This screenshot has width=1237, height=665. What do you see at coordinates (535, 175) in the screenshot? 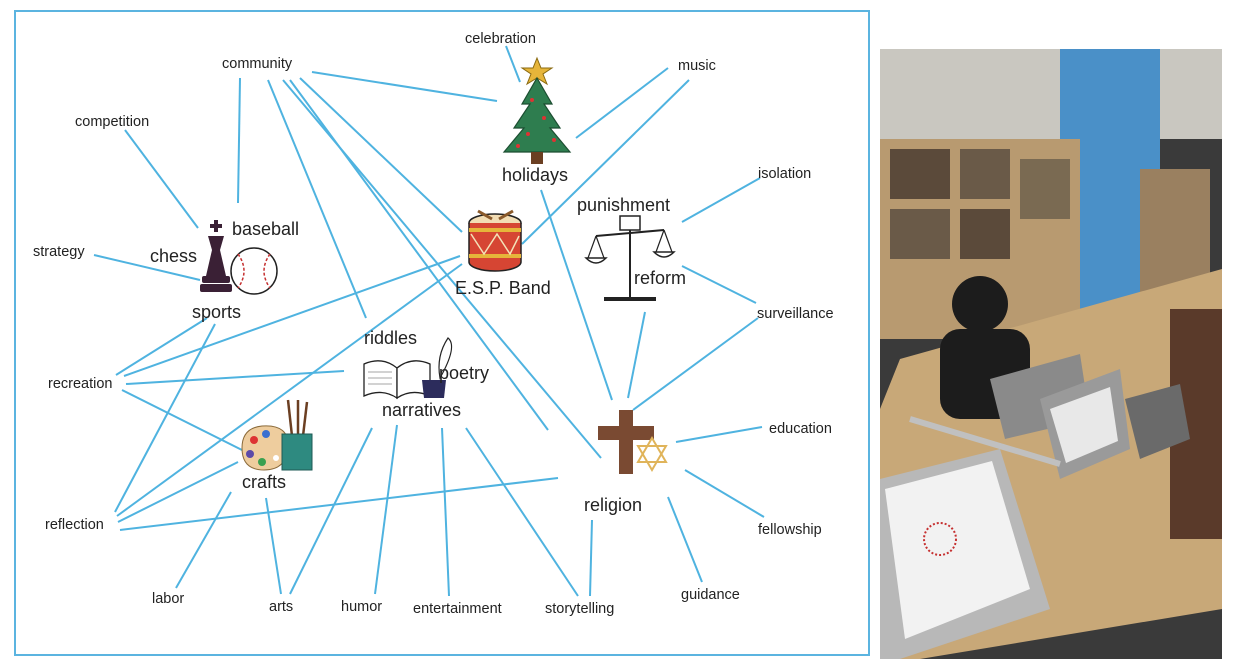
I see `hub-holidays: holidays` at bounding box center [535, 175].